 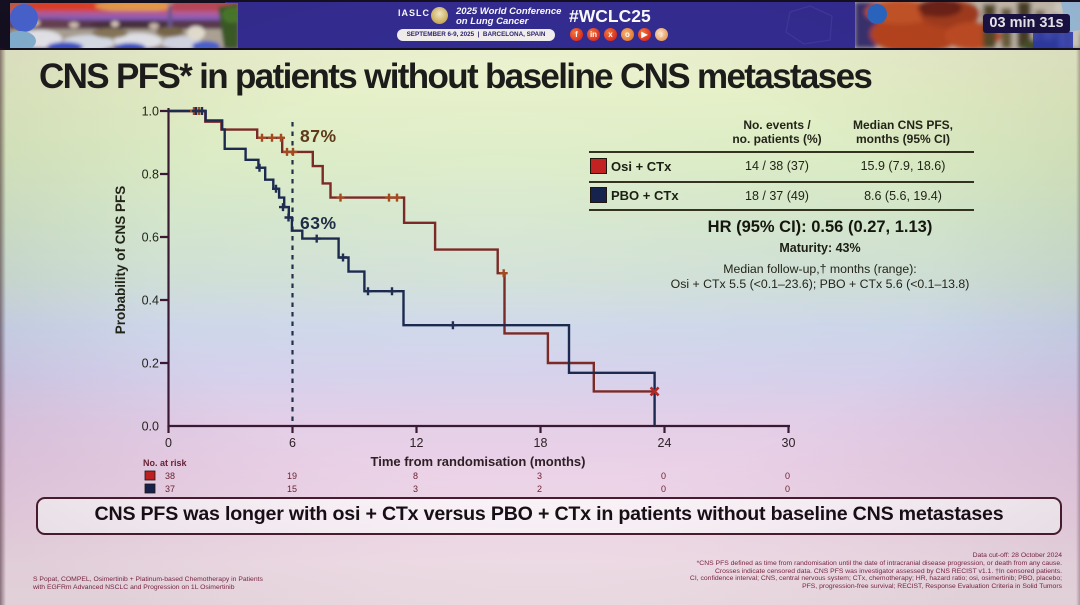 I want to click on svg-text: 19, so click(x=292, y=476).